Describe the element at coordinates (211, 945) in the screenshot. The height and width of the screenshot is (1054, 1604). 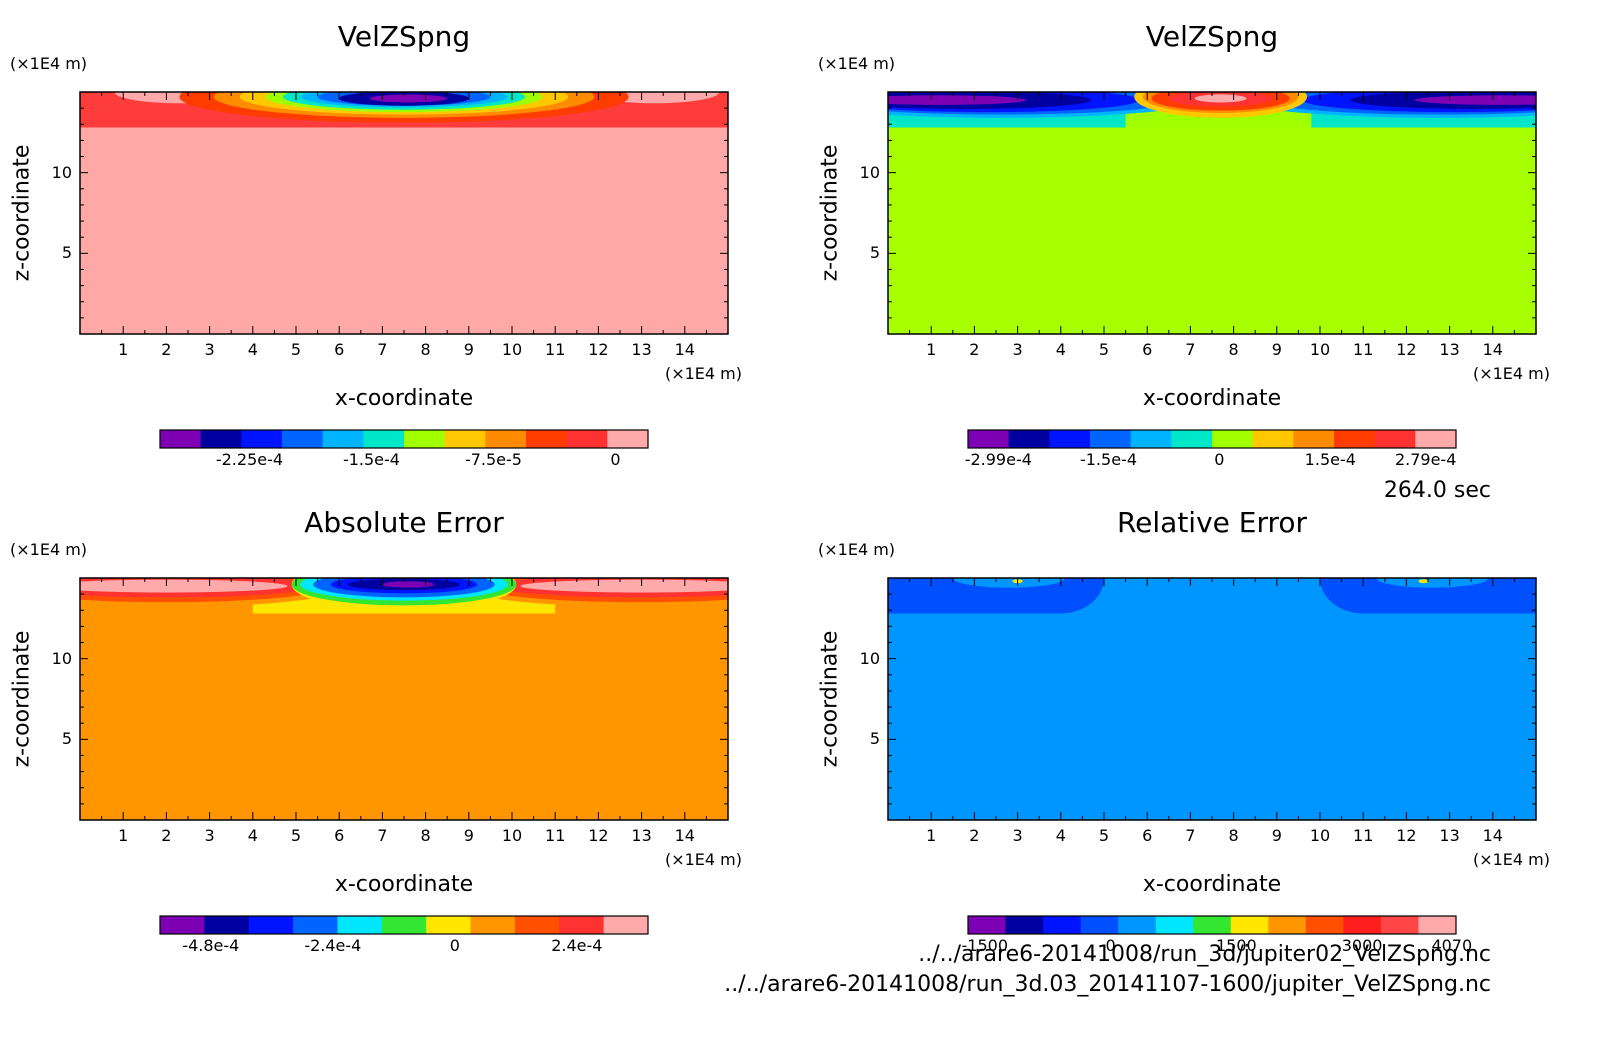
I see `colorbar-label: -4.8e-4` at that location.